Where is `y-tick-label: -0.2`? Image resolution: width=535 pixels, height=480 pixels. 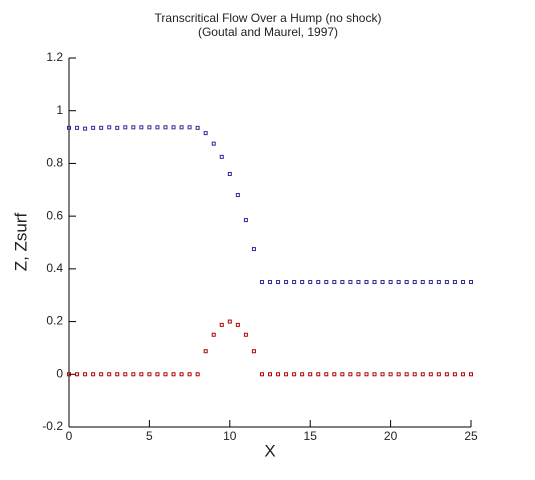 y-tick-label: -0.2 is located at coordinates (52, 426).